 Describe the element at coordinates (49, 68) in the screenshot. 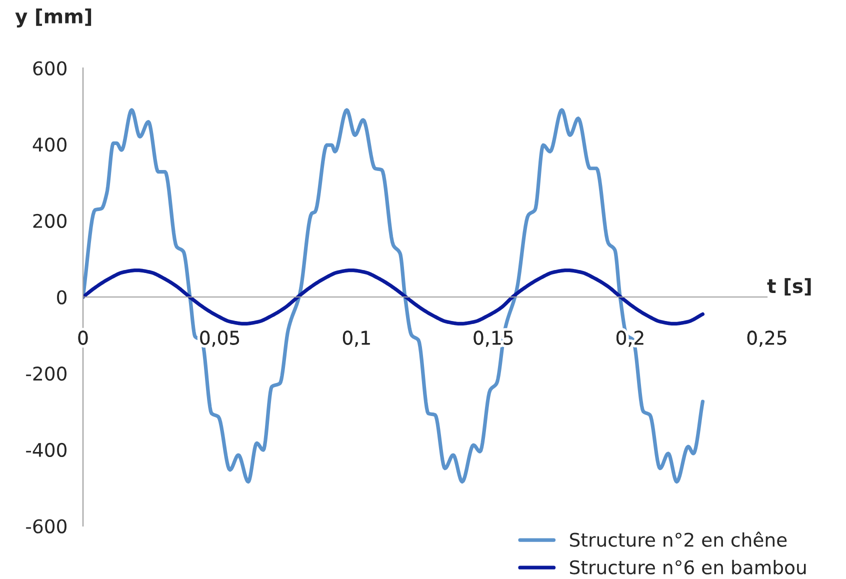

I see `y-tick-label: 600` at that location.